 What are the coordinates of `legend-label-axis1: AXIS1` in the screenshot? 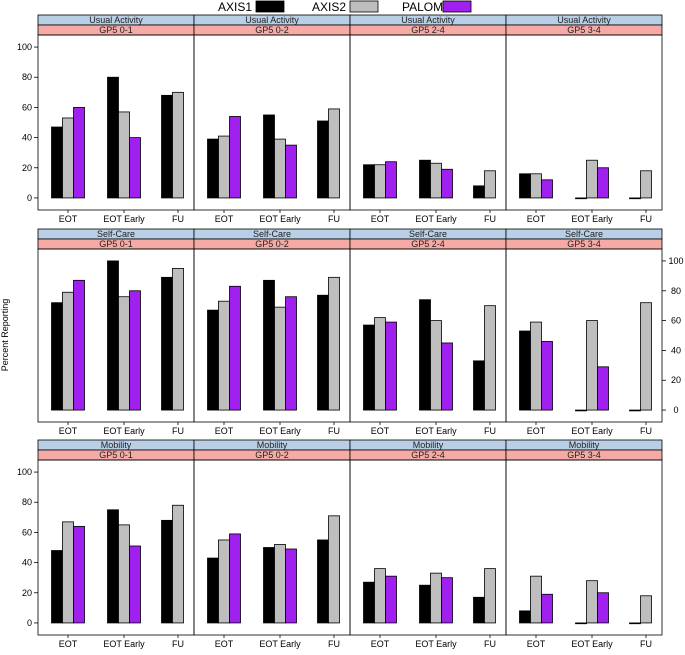 It's located at (235, 7).